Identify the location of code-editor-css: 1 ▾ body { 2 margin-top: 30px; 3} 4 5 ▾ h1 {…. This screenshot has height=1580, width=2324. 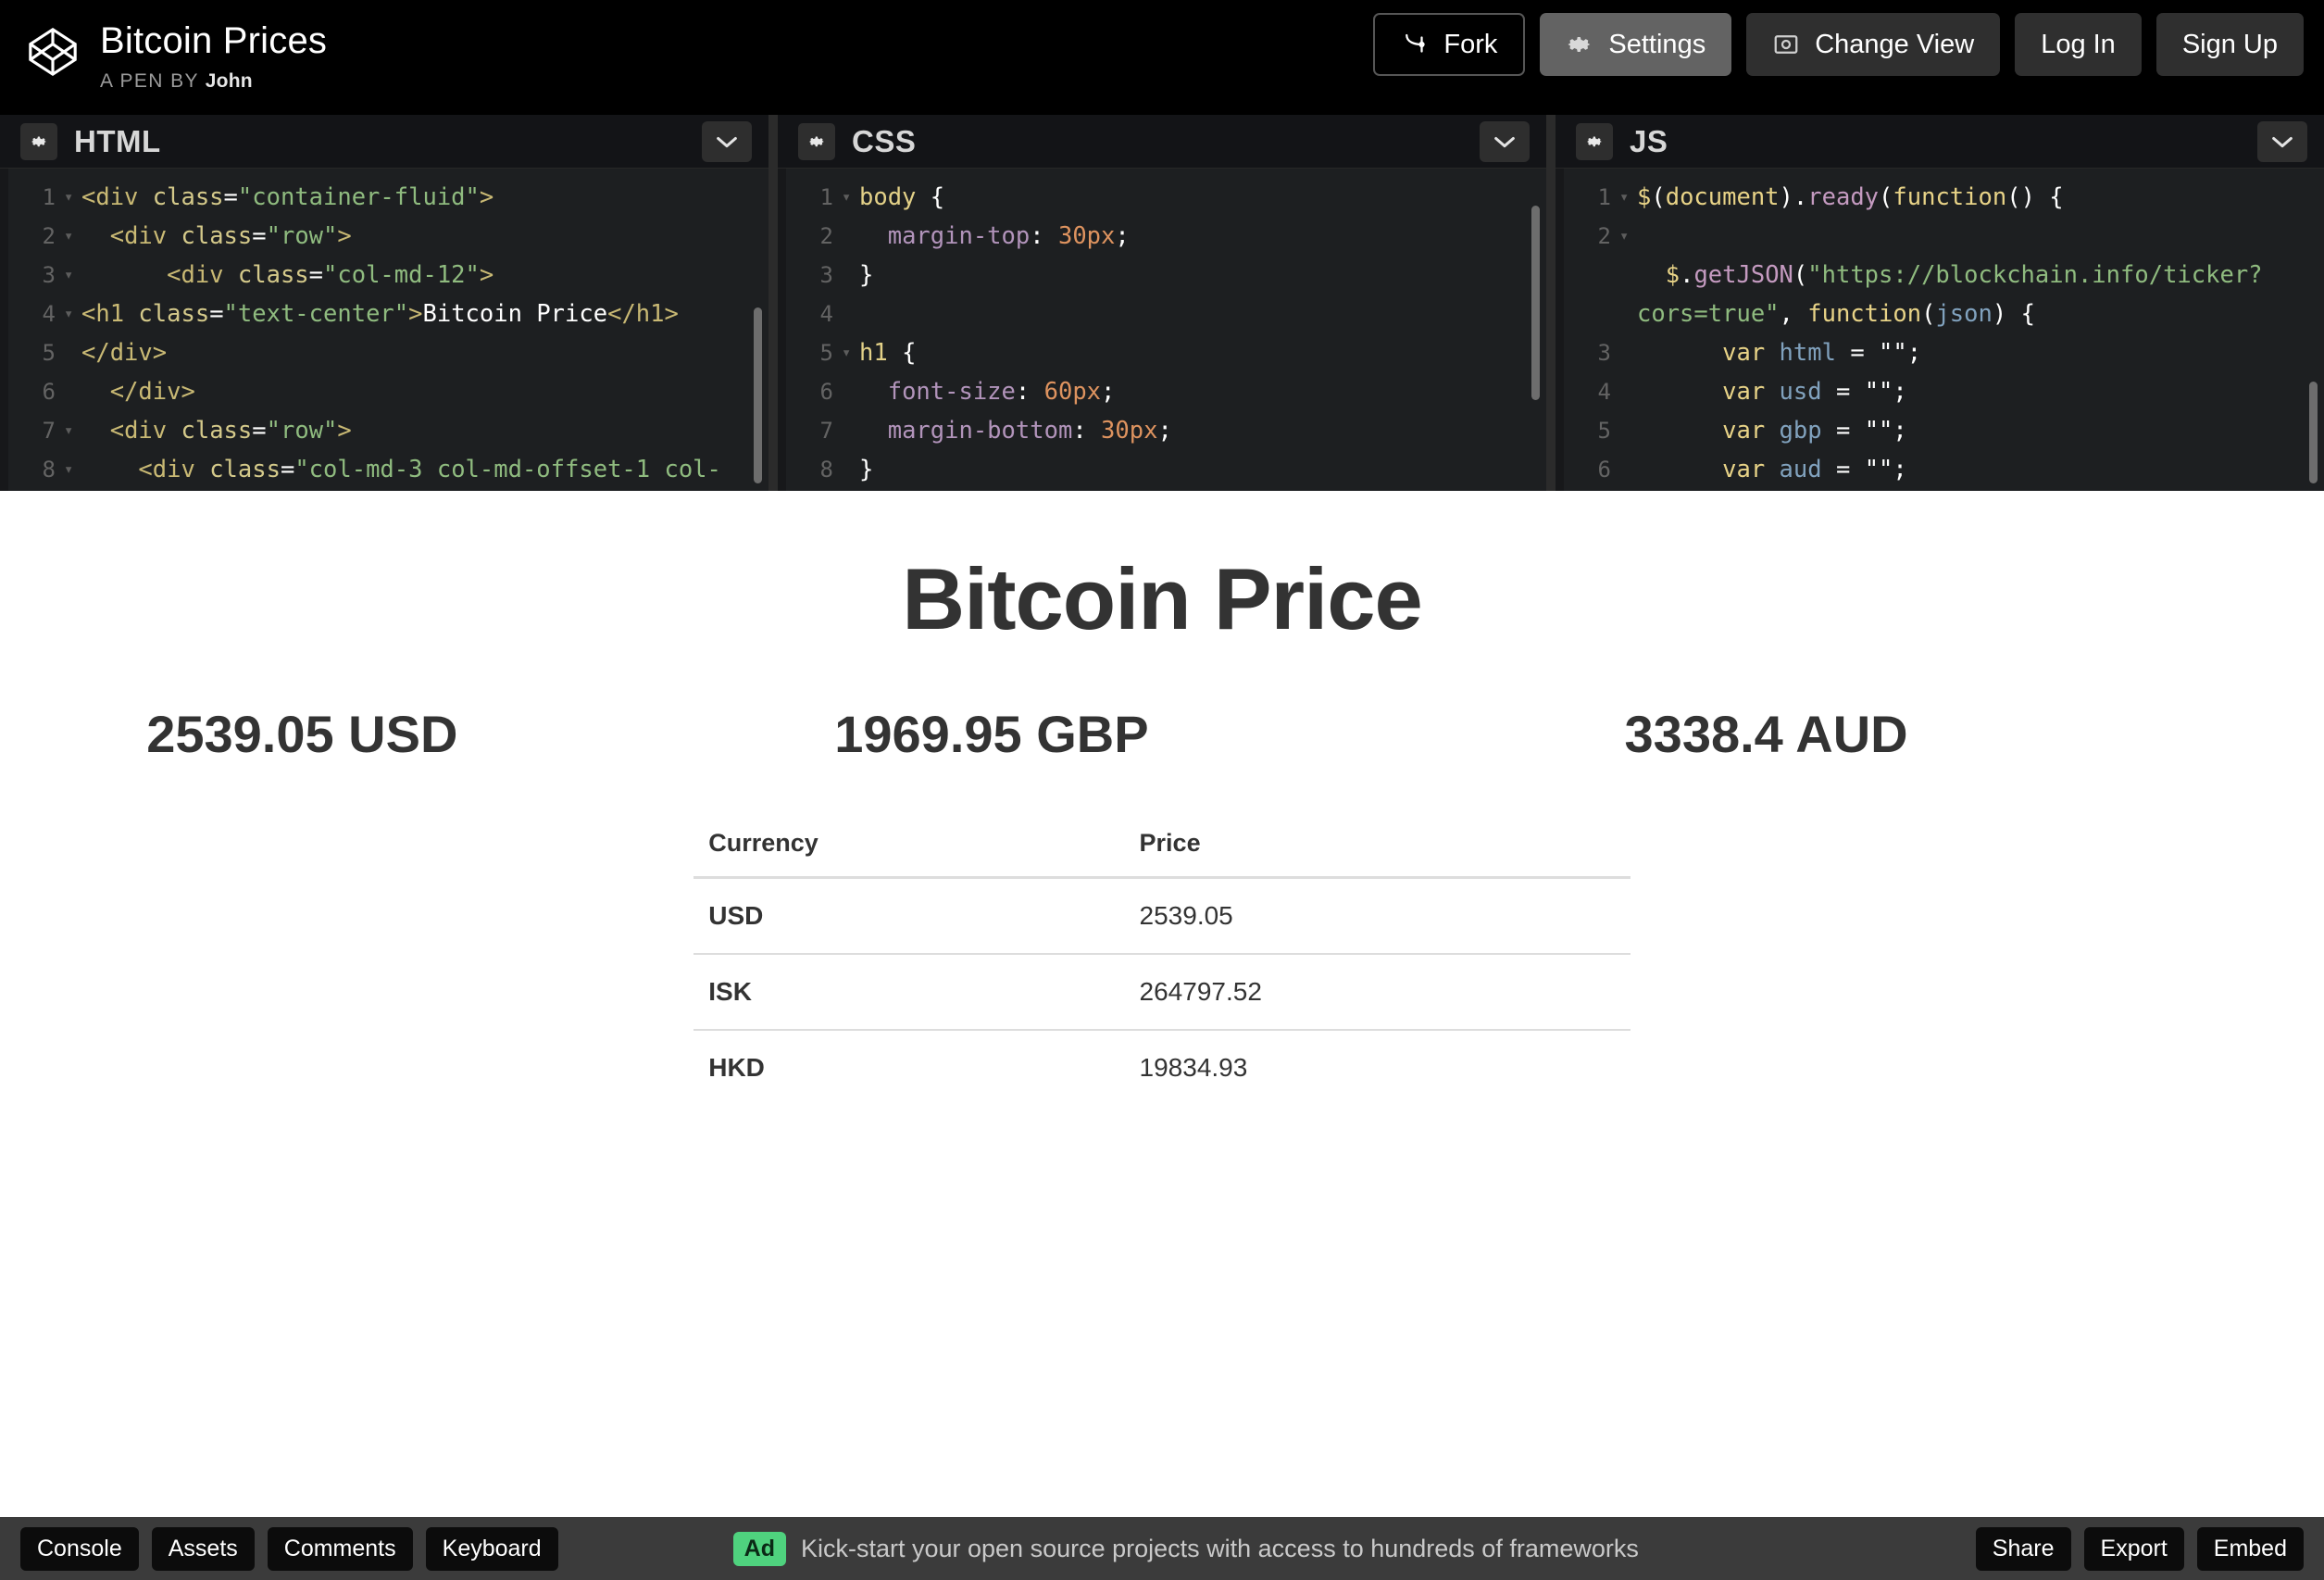
(1162, 330).